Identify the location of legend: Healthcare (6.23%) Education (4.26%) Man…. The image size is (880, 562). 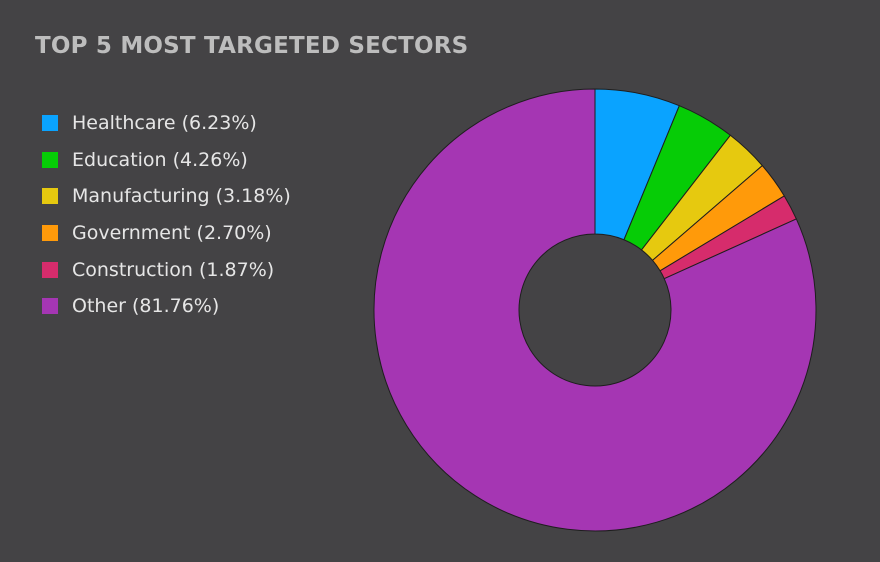
(166, 215).